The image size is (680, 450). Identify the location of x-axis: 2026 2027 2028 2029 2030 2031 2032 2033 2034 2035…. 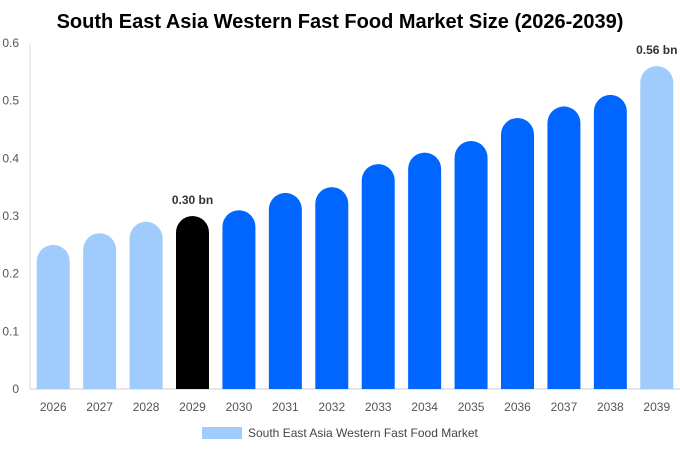
(355, 401).